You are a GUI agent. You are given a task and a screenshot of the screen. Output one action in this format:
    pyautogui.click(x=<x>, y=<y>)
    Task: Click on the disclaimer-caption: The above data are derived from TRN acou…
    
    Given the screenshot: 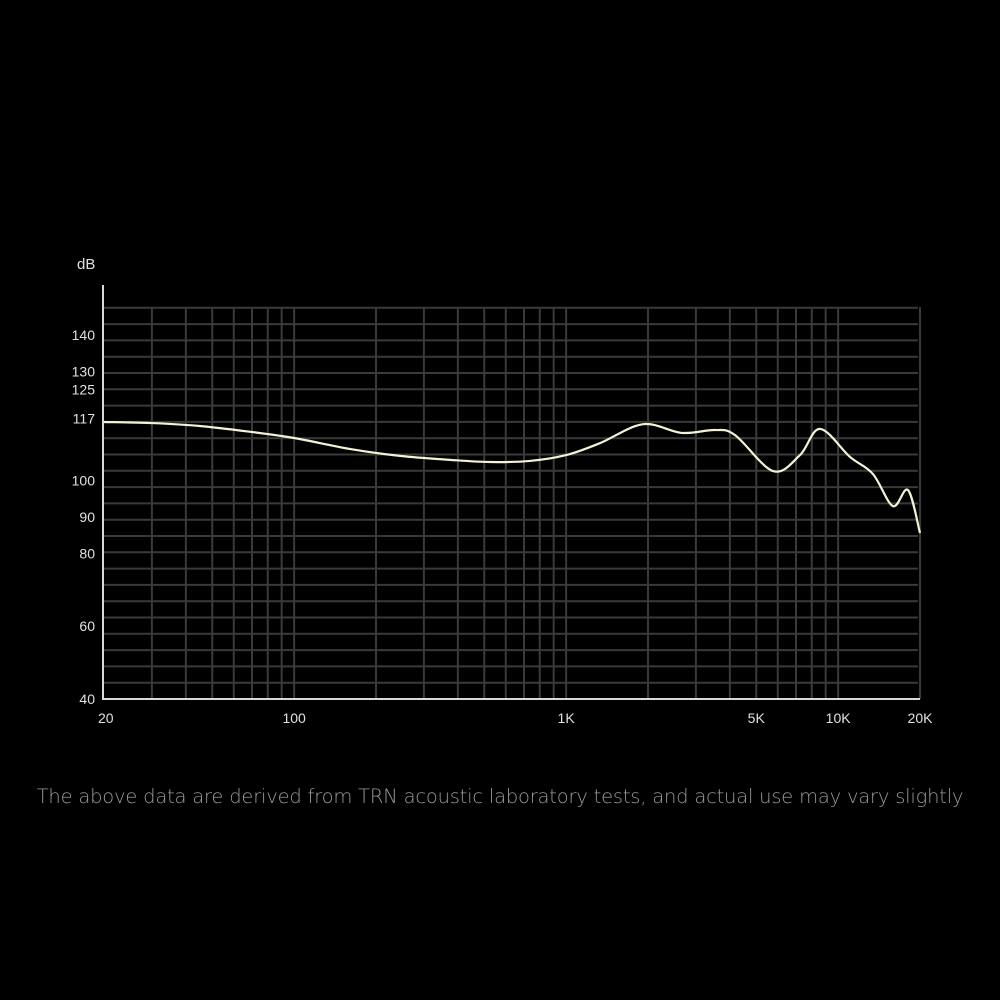 What is the action you would take?
    pyautogui.click(x=500, y=796)
    